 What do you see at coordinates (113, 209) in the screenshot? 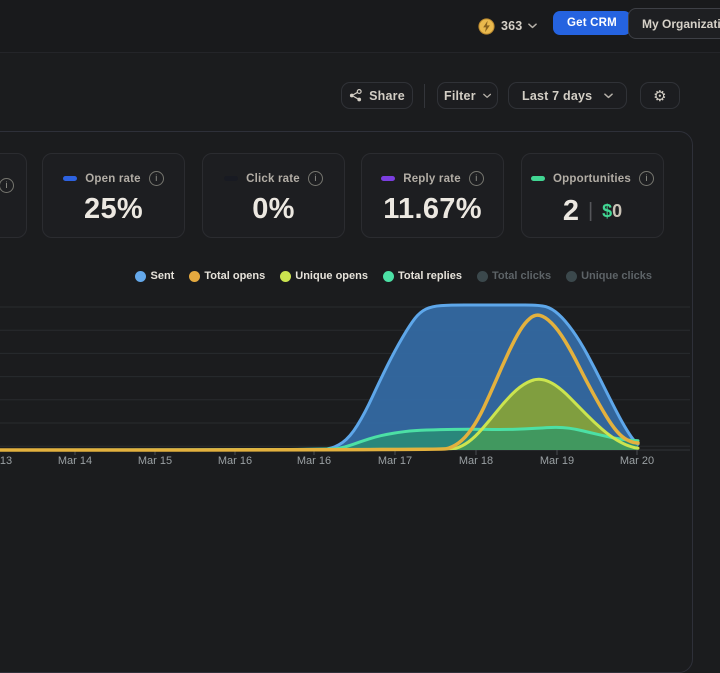
I see `stat-card-value: 25%` at bounding box center [113, 209].